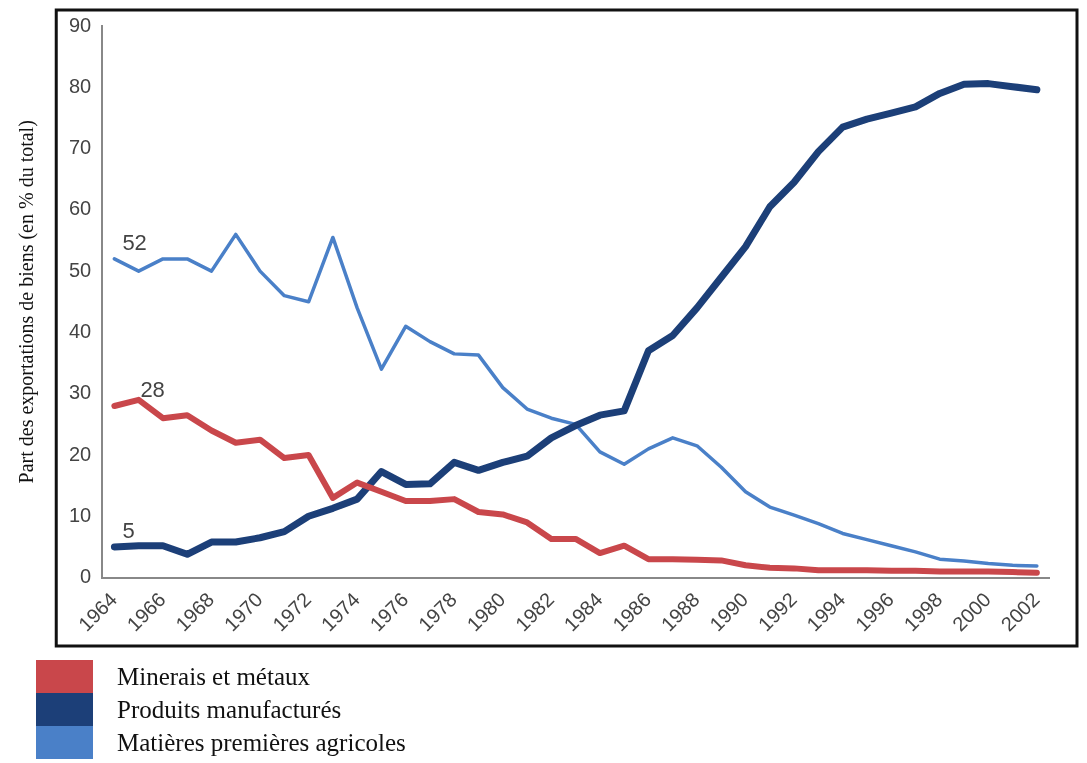  I want to click on y-axis-title: Part des exportations de biens (en % du total), so click(27, 302).